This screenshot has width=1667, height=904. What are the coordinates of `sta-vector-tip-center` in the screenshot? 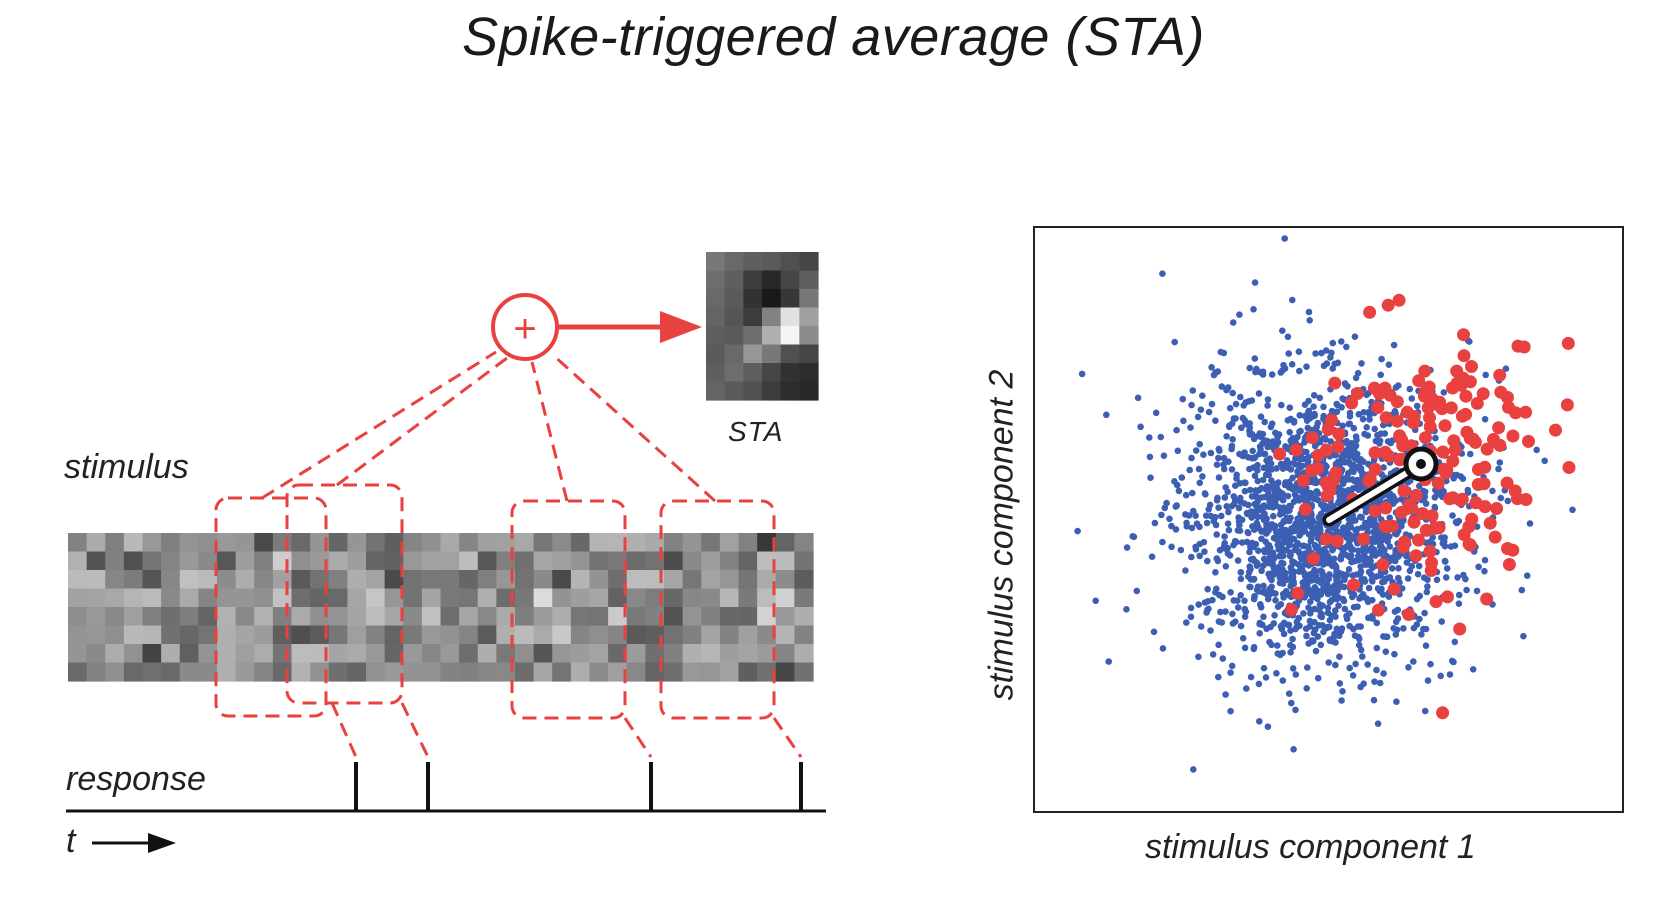 It's located at (1421, 464).